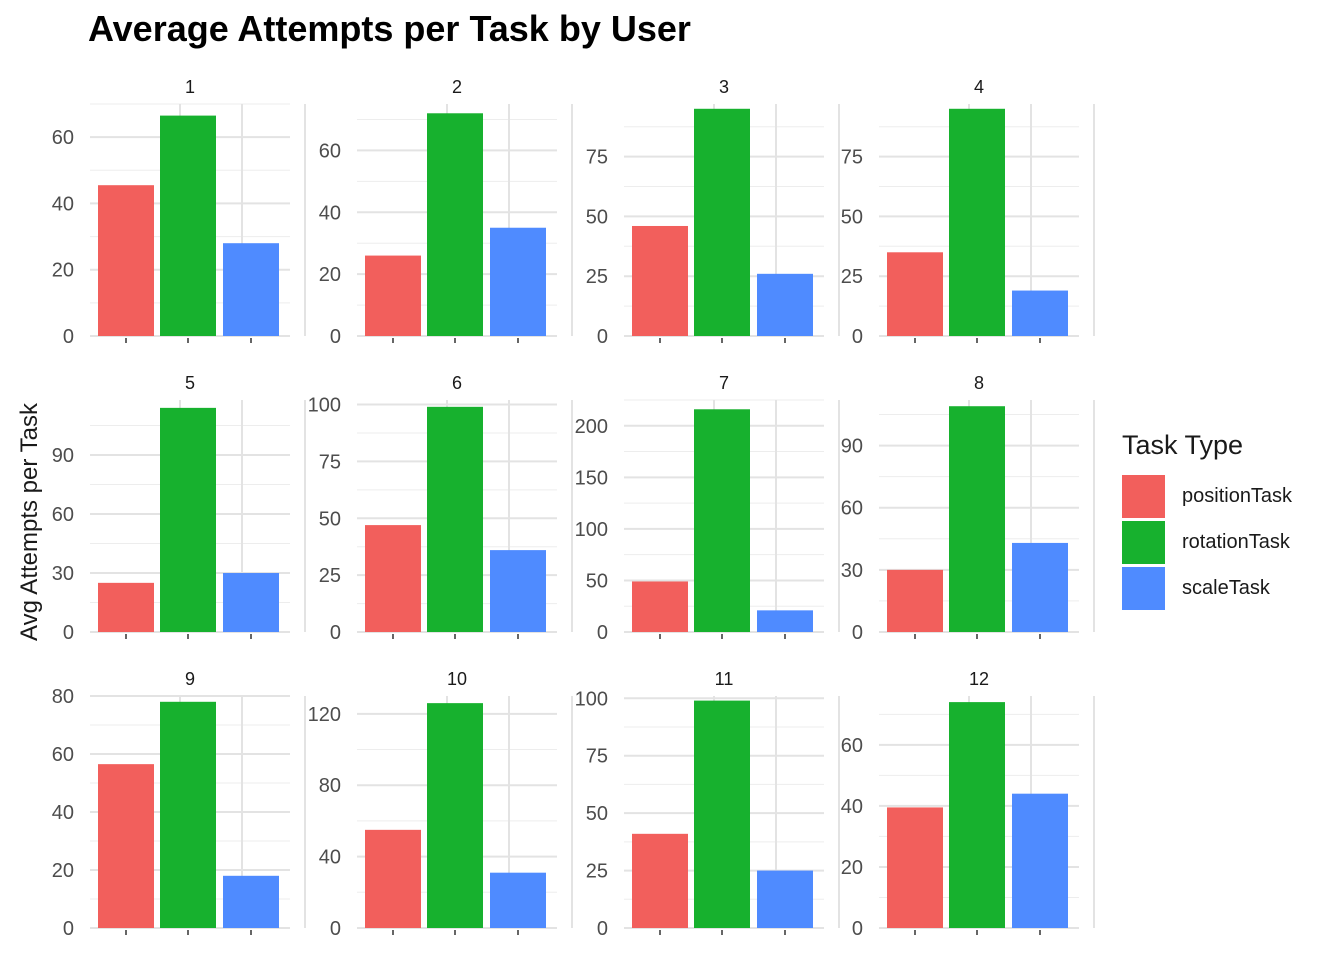  What do you see at coordinates (1183, 445) in the screenshot?
I see `legend-title: Task Type` at bounding box center [1183, 445].